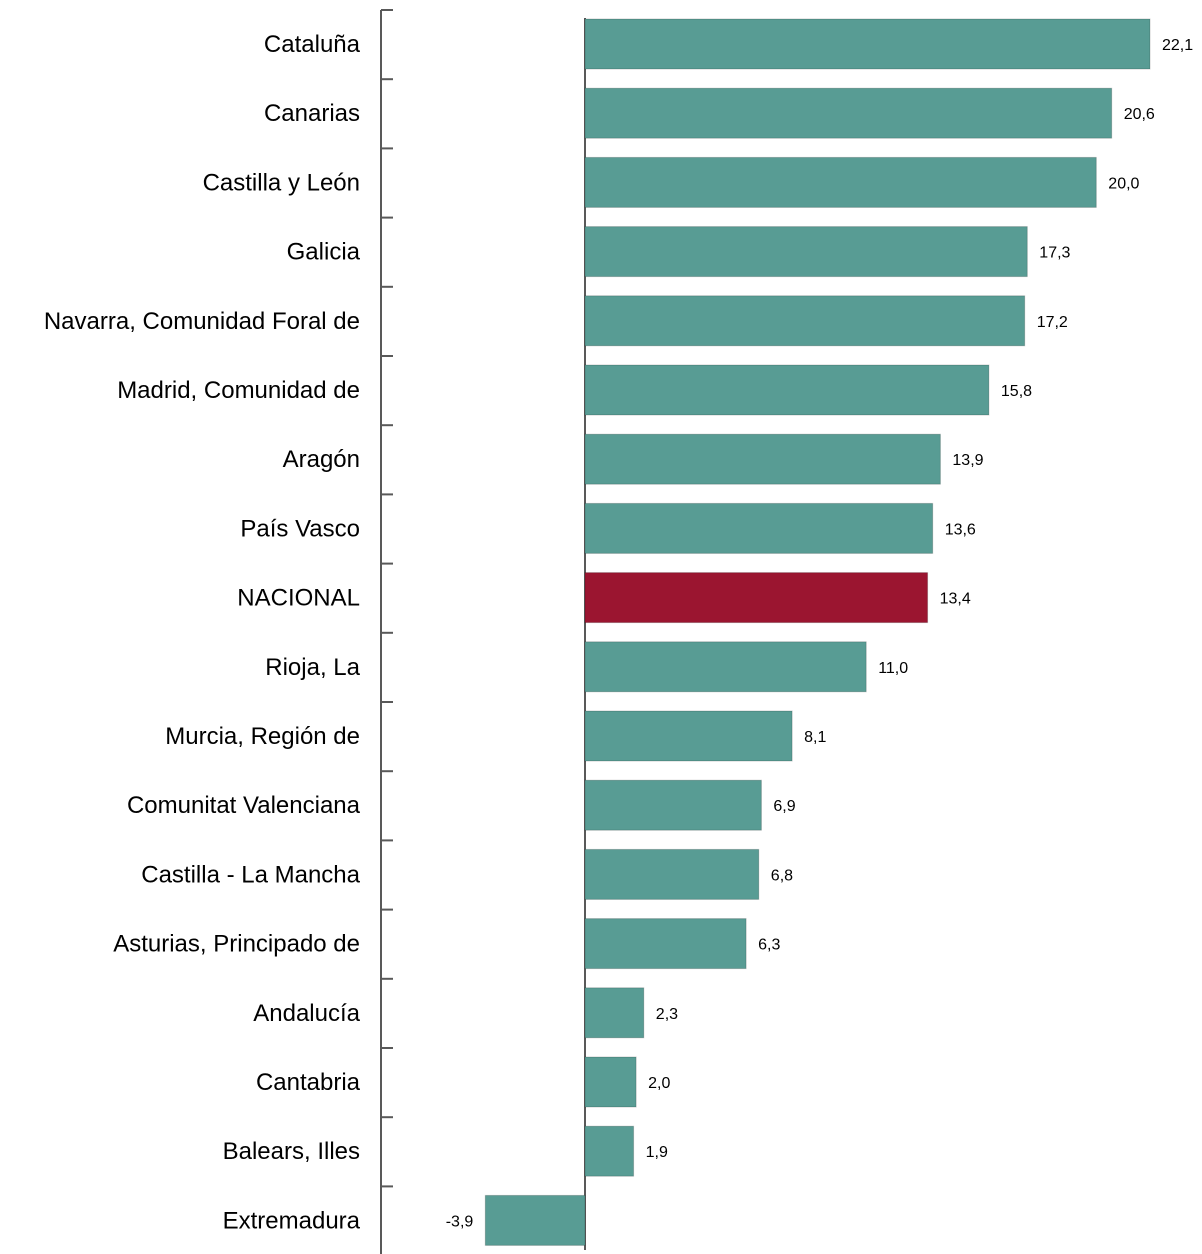 The width and height of the screenshot is (1202, 1254). What do you see at coordinates (312, 667) in the screenshot?
I see `category-label: Rioja, La` at bounding box center [312, 667].